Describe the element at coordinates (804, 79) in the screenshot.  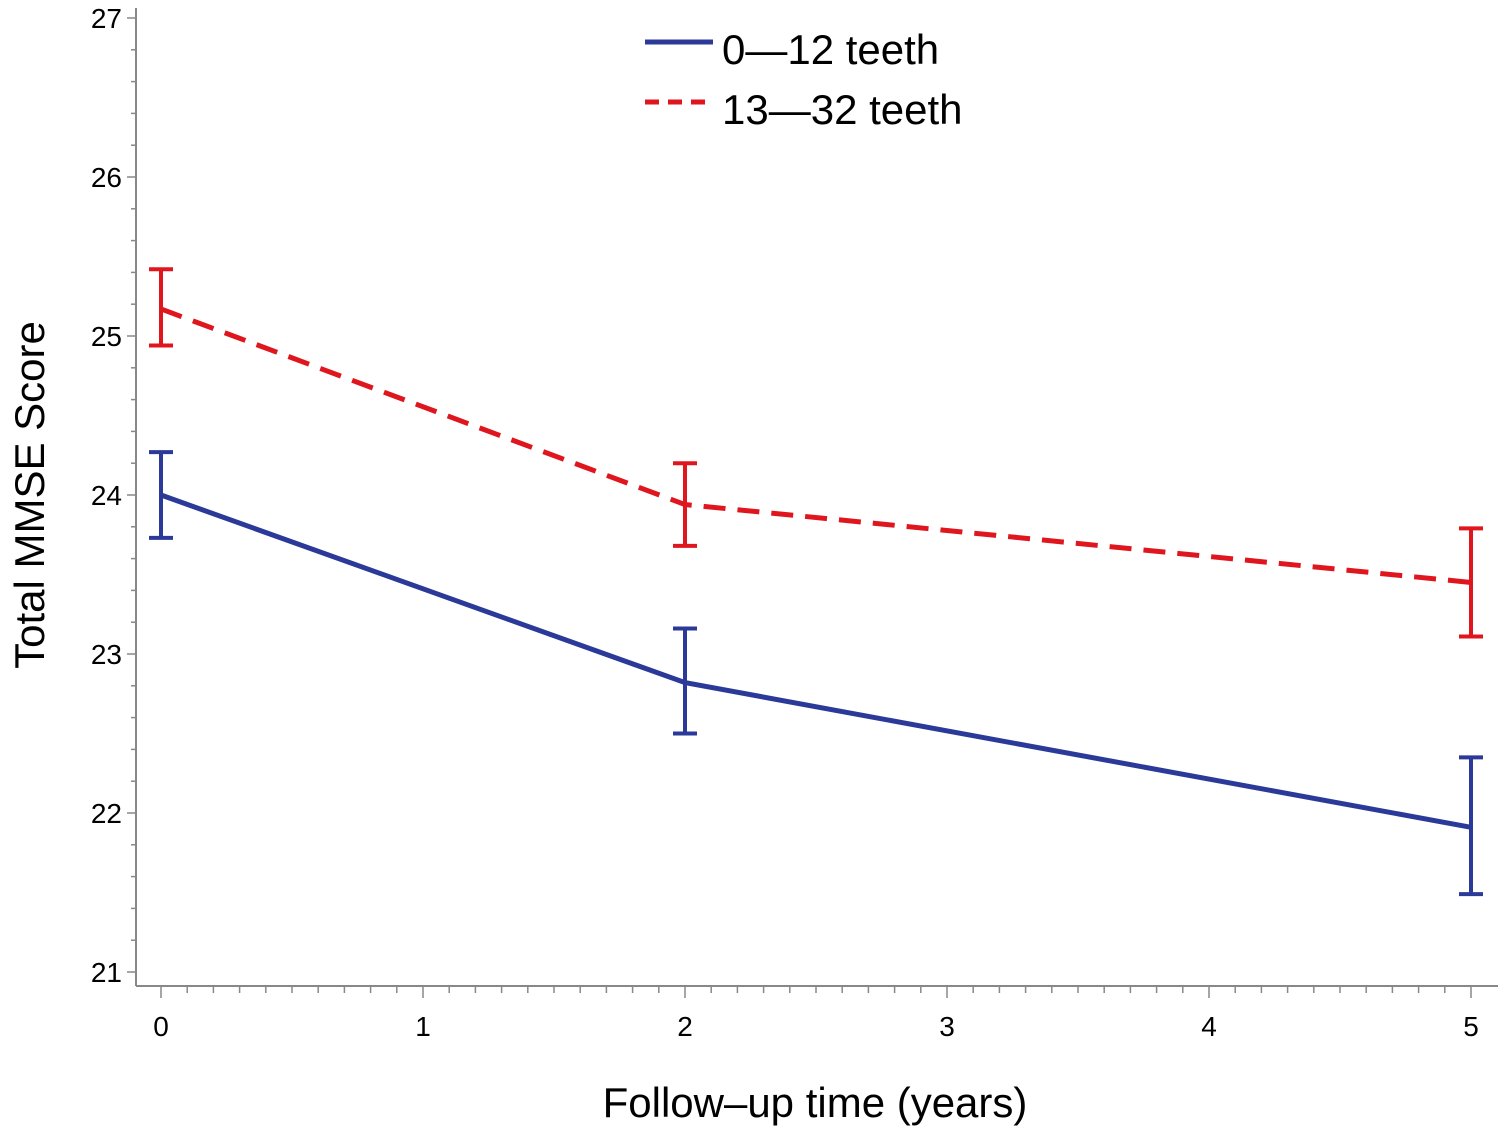
I see `legend: 0—12 teeth 13—32 teeth` at that location.